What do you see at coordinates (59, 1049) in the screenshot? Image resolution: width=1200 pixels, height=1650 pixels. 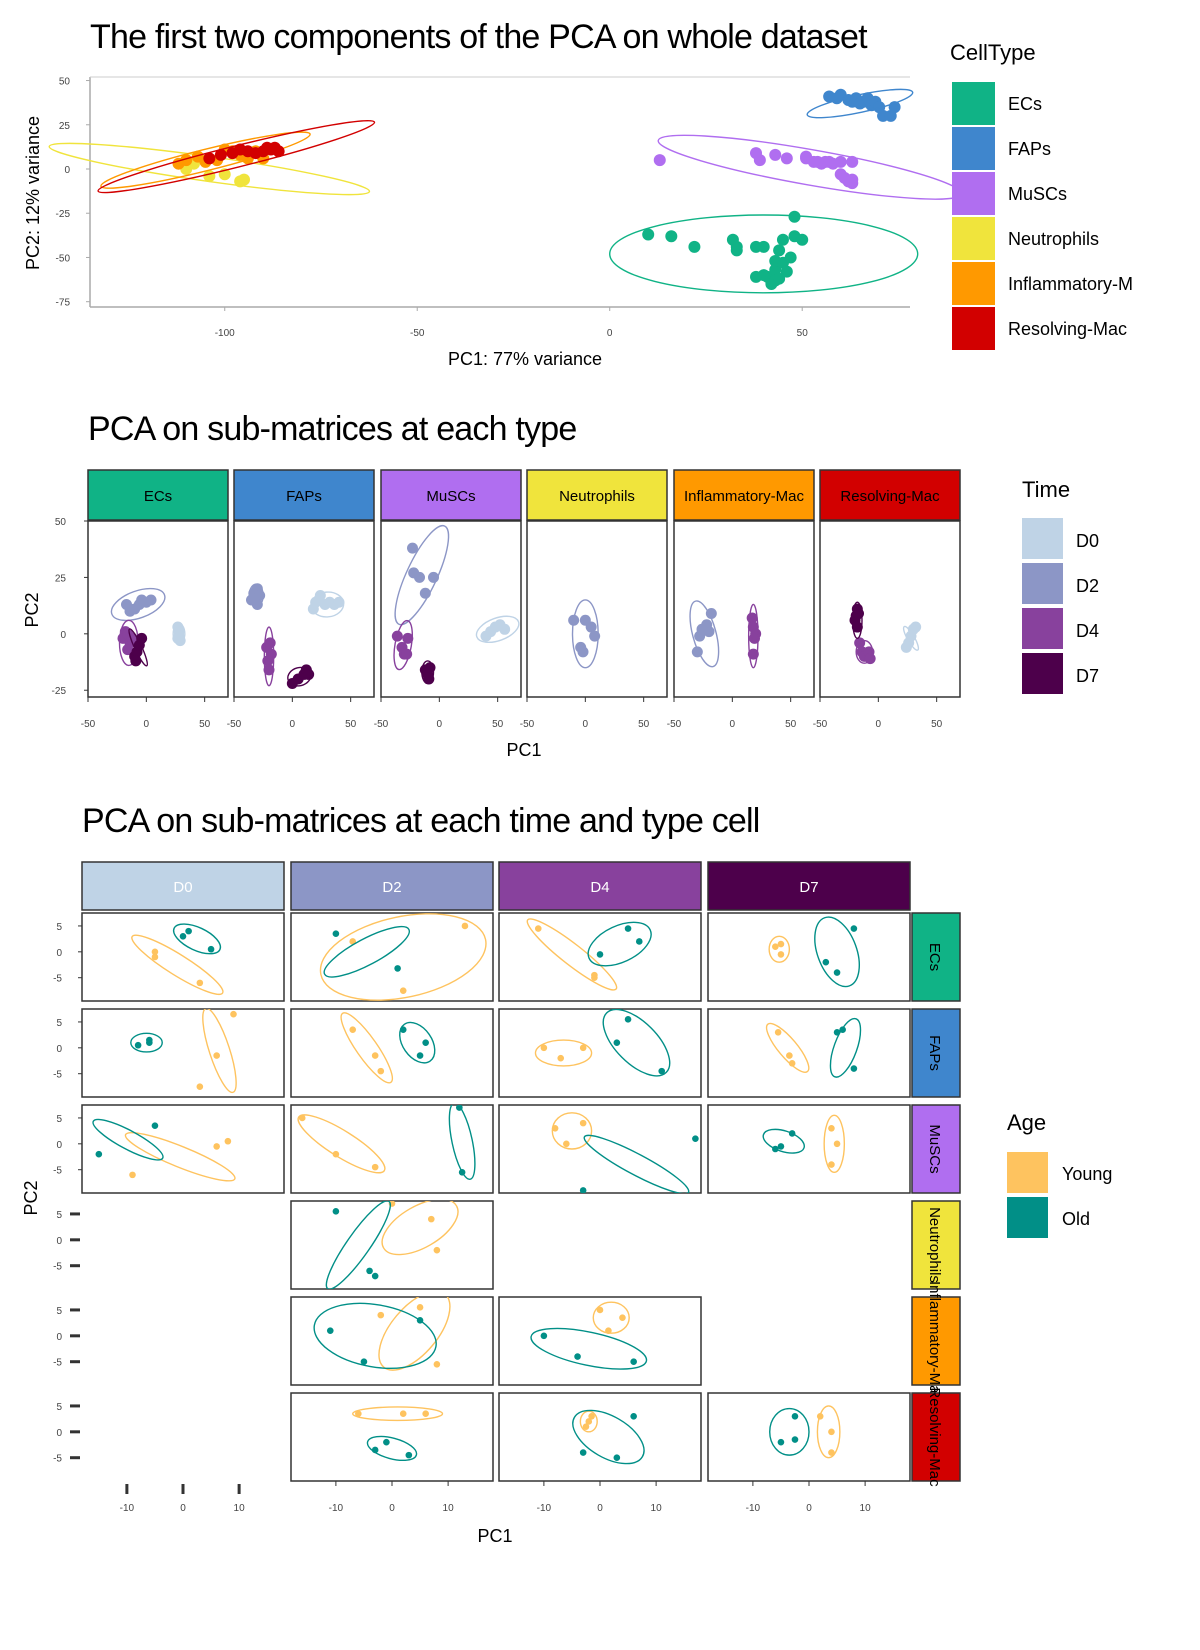 I see `plot3-y-tick-label: 0` at bounding box center [59, 1049].